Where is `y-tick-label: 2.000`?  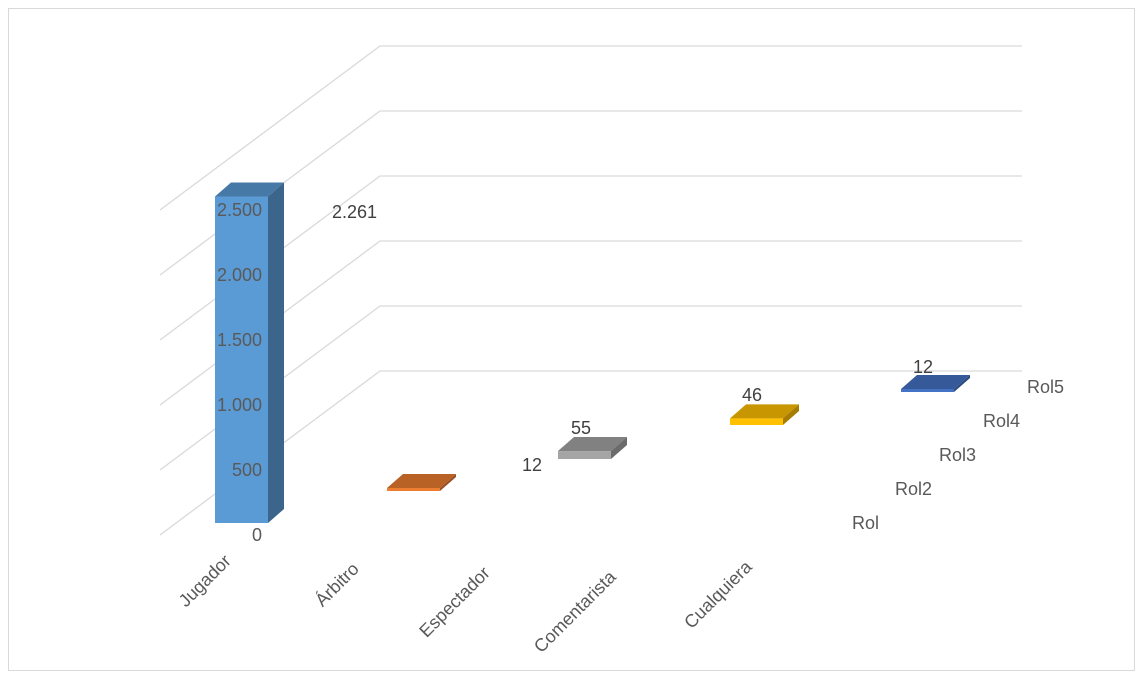 y-tick-label: 2.000 is located at coordinates (239, 275).